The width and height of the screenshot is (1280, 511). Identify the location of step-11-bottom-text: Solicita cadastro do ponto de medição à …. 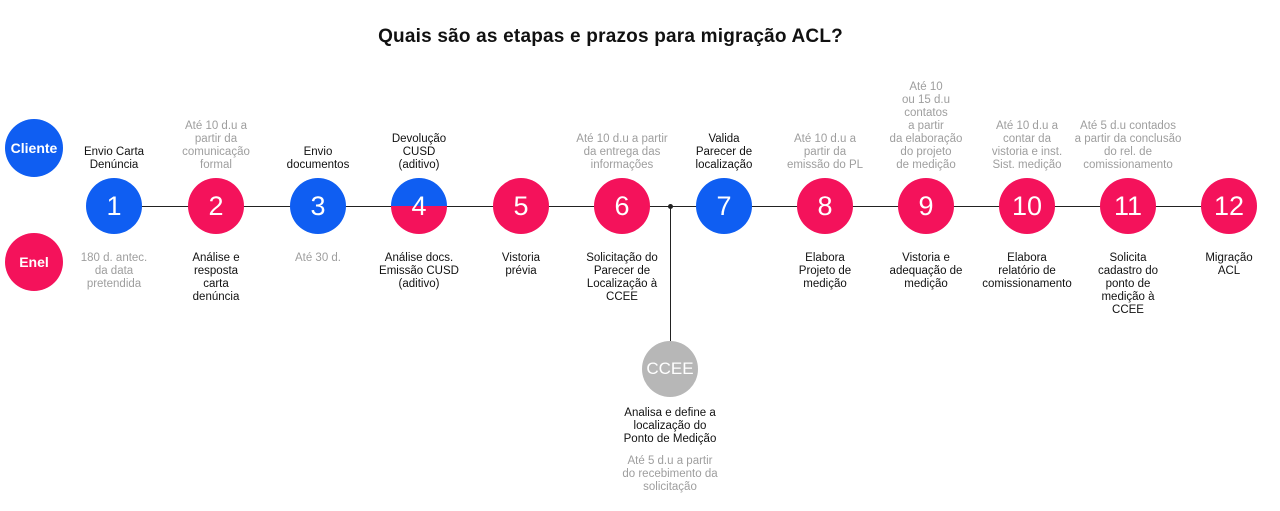
(1128, 284).